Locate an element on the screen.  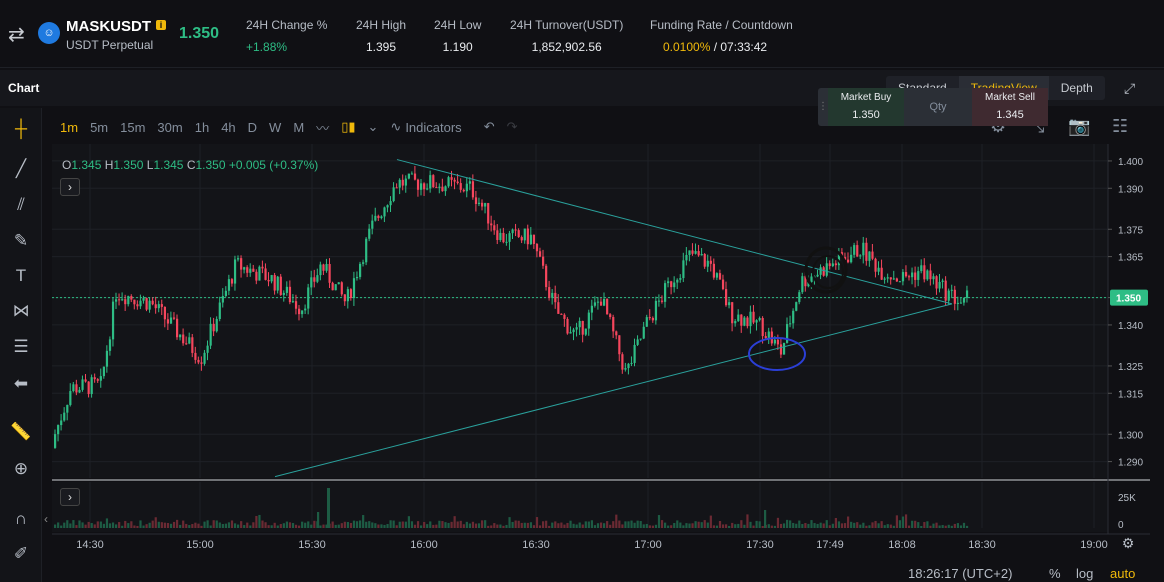
time-tick-label: 18:30 is located at coordinates (982, 545).